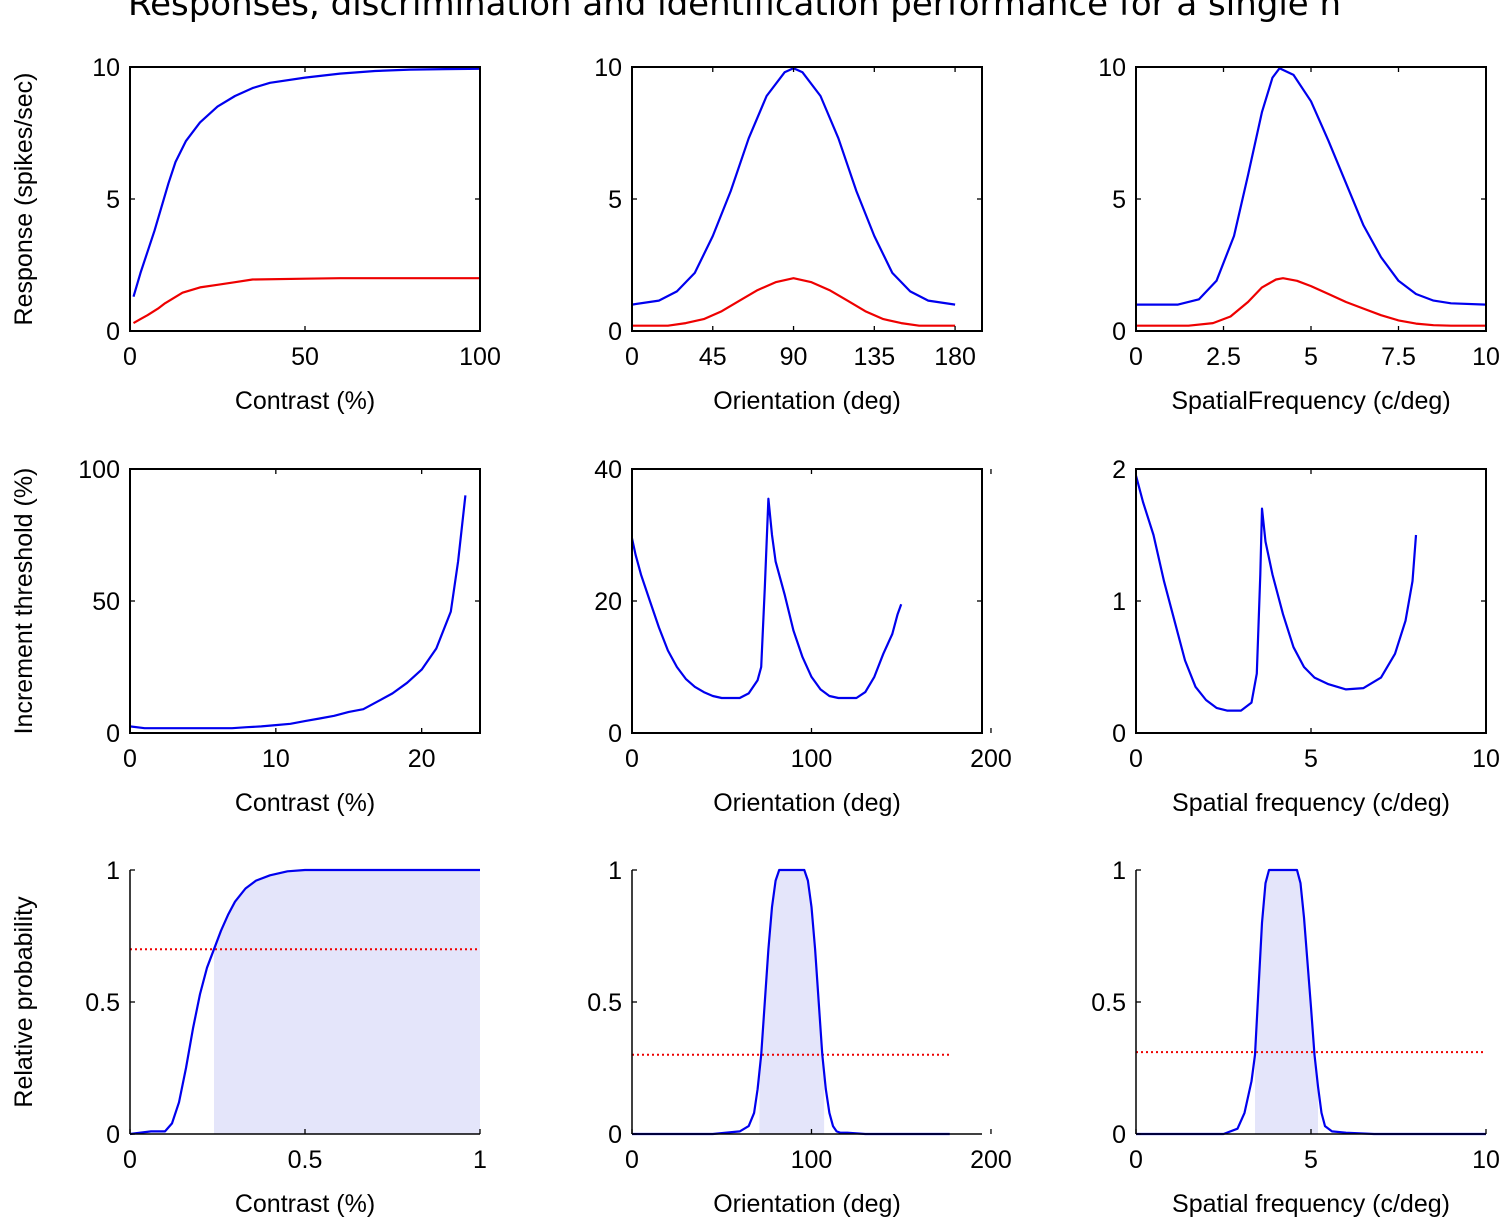  What do you see at coordinates (794, 357) in the screenshot?
I see `panel-b-x-tick-label: 90` at bounding box center [794, 357].